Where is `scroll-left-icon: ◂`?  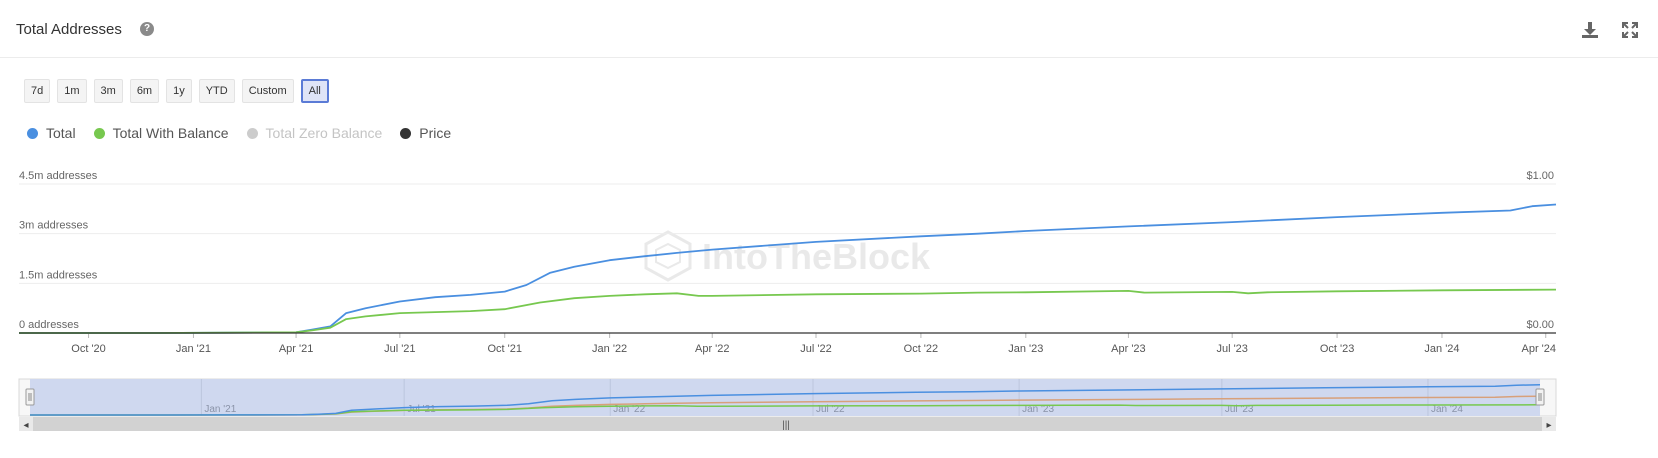 scroll-left-icon: ◂ is located at coordinates (25, 425).